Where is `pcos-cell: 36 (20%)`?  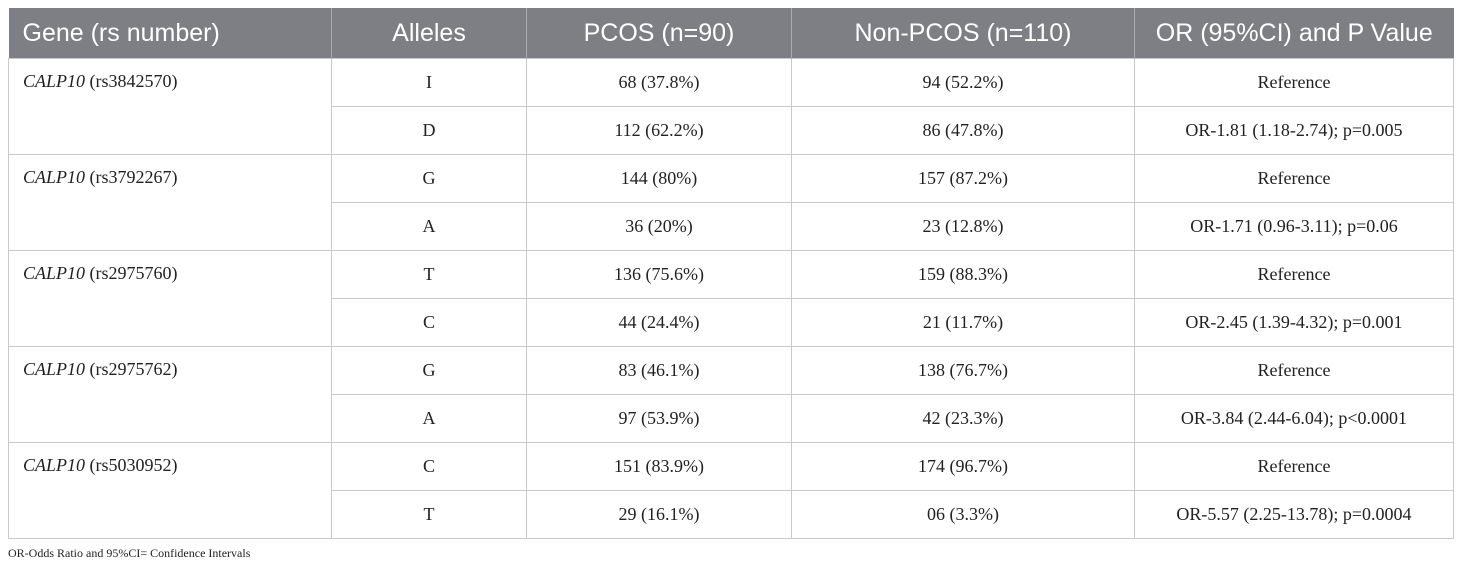
pcos-cell: 36 (20%) is located at coordinates (659, 226).